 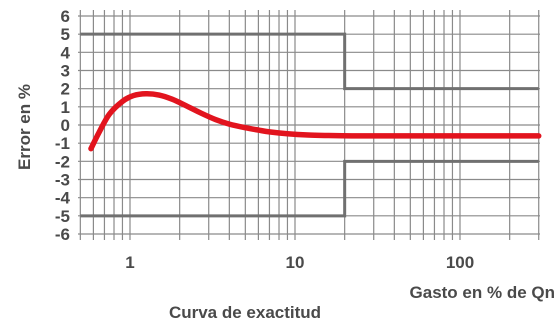 I want to click on y-tick-label: 0, so click(x=65, y=125).